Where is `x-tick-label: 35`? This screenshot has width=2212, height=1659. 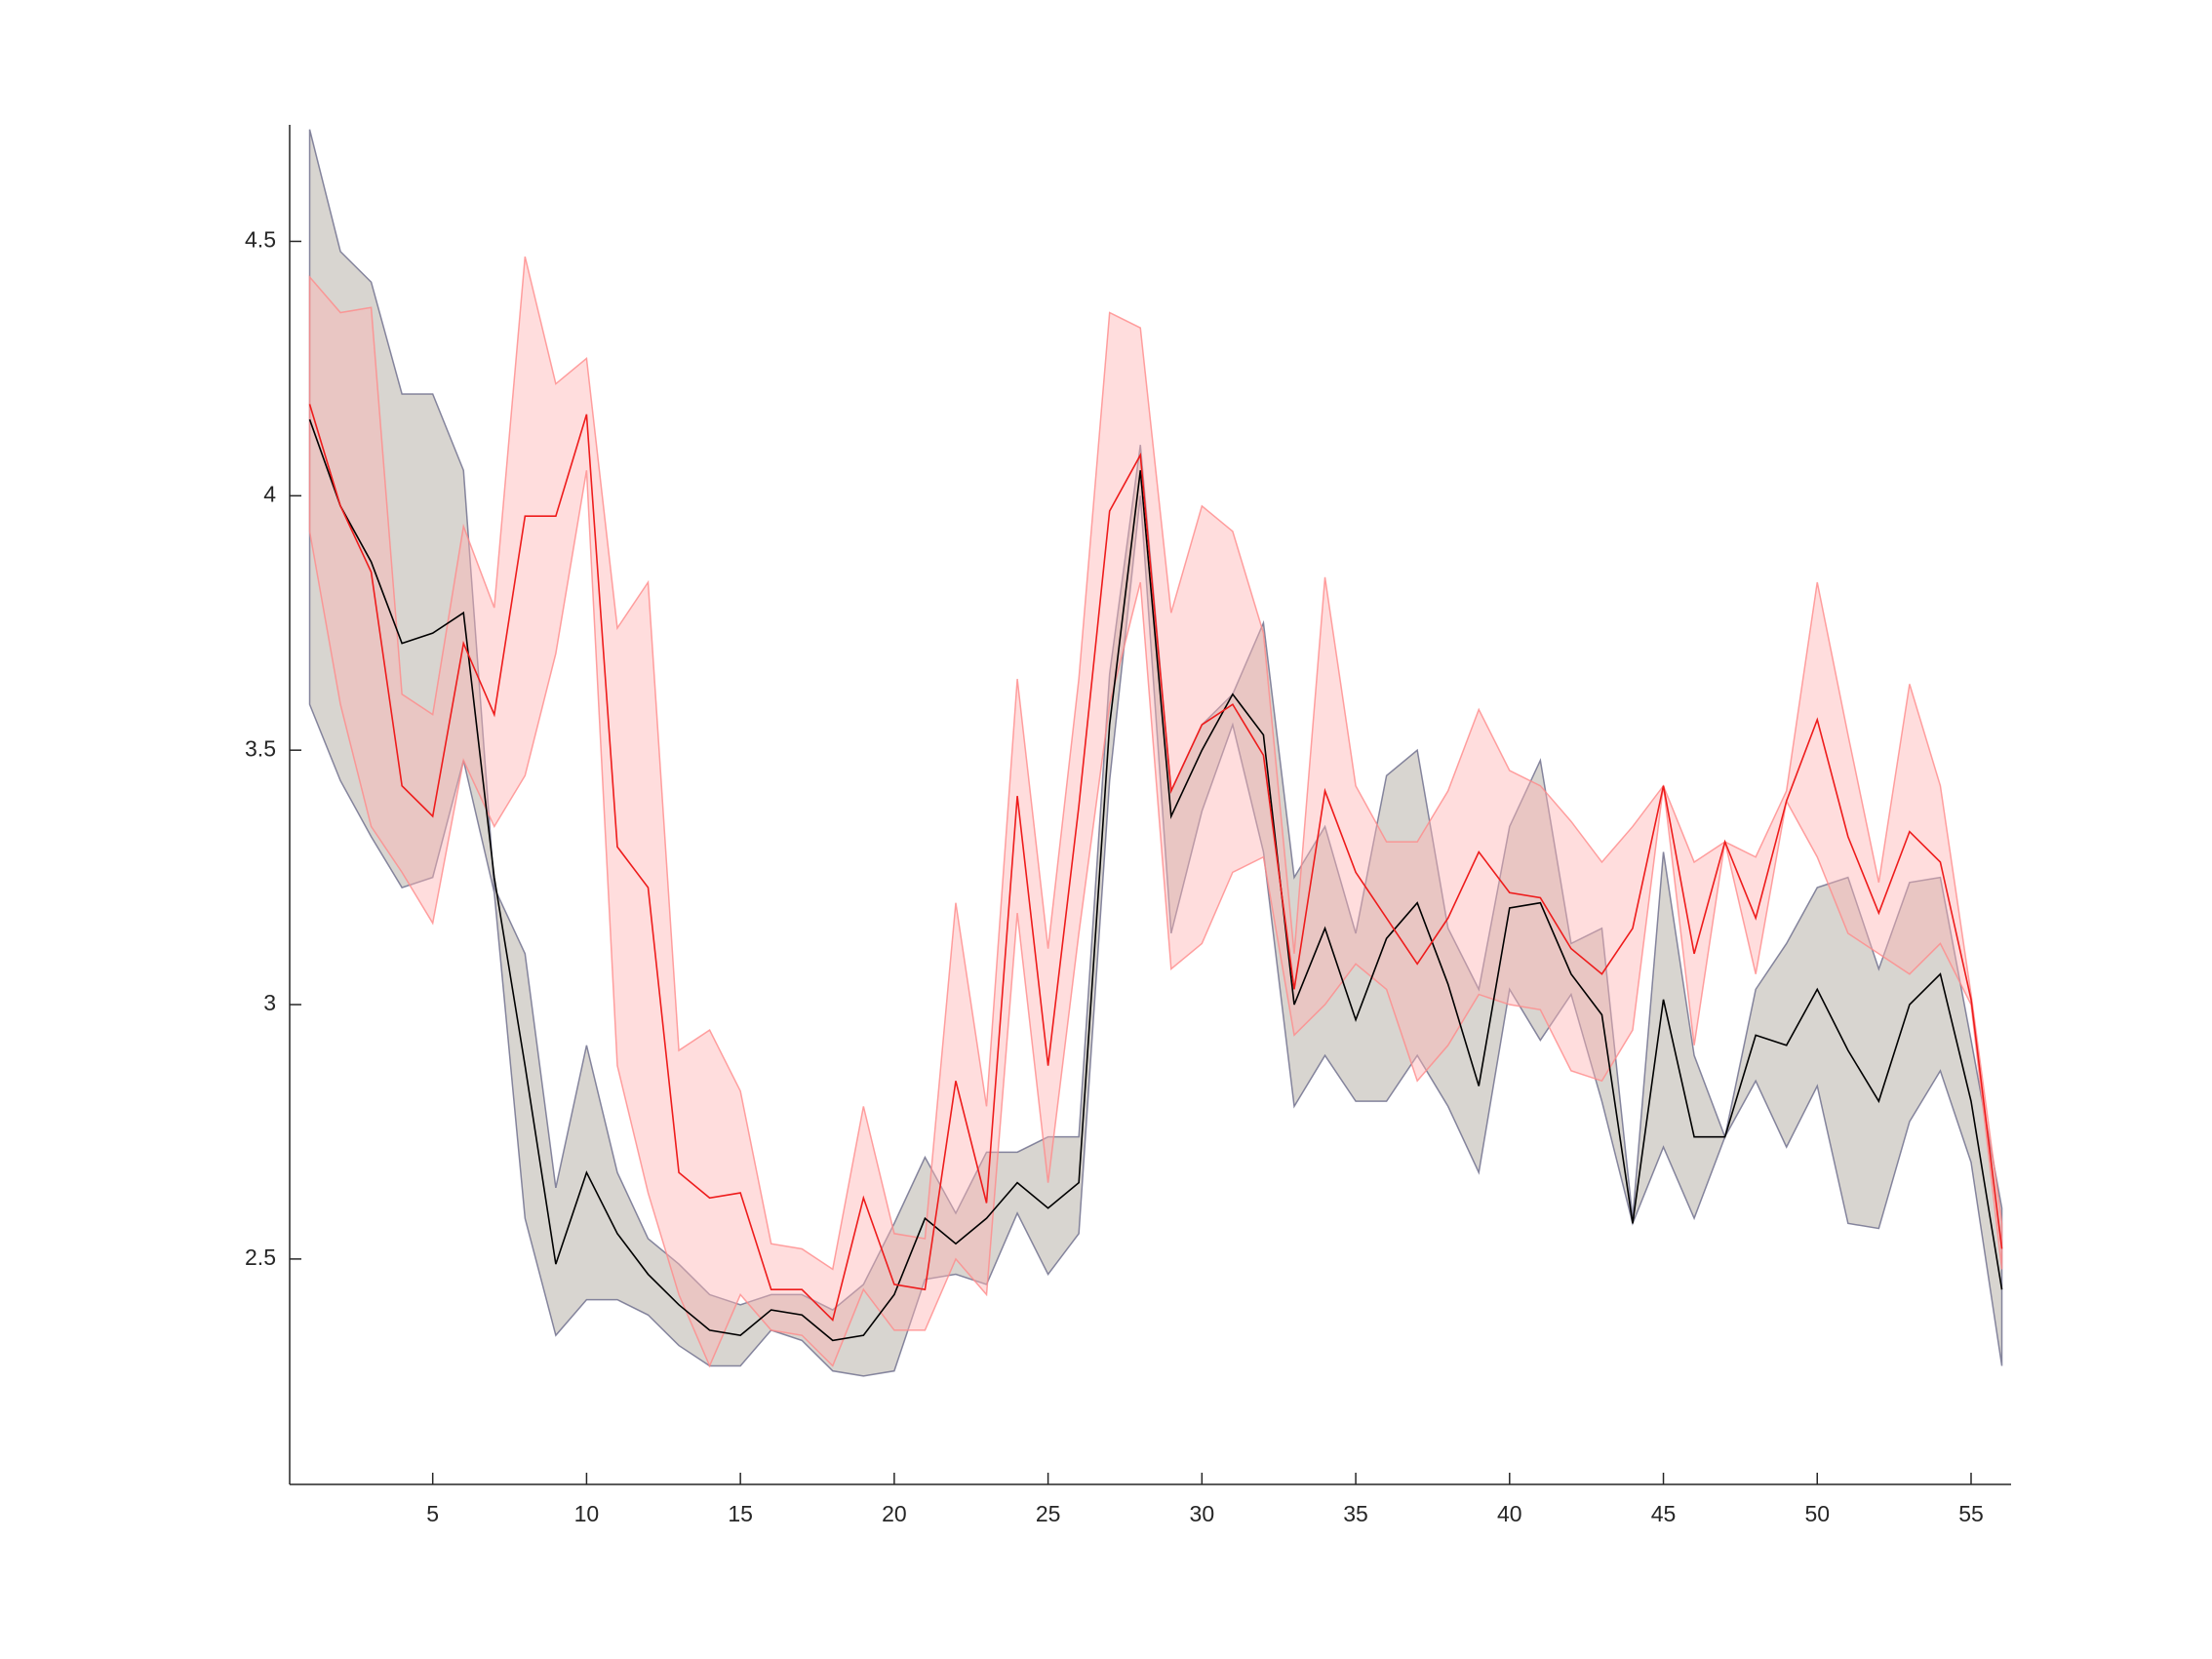 x-tick-label: 35 is located at coordinates (1355, 1513).